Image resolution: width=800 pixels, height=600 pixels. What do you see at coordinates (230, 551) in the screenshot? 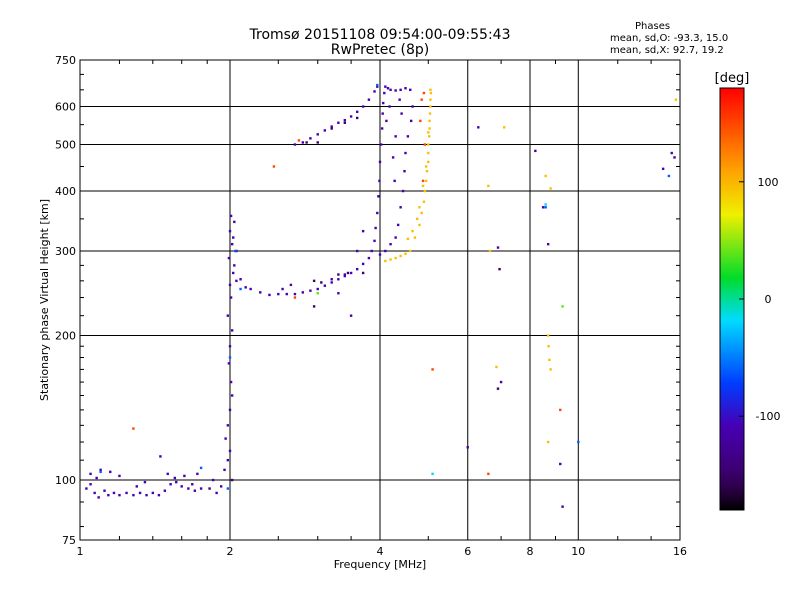
I see `x-tick-label: 2` at bounding box center [230, 551].